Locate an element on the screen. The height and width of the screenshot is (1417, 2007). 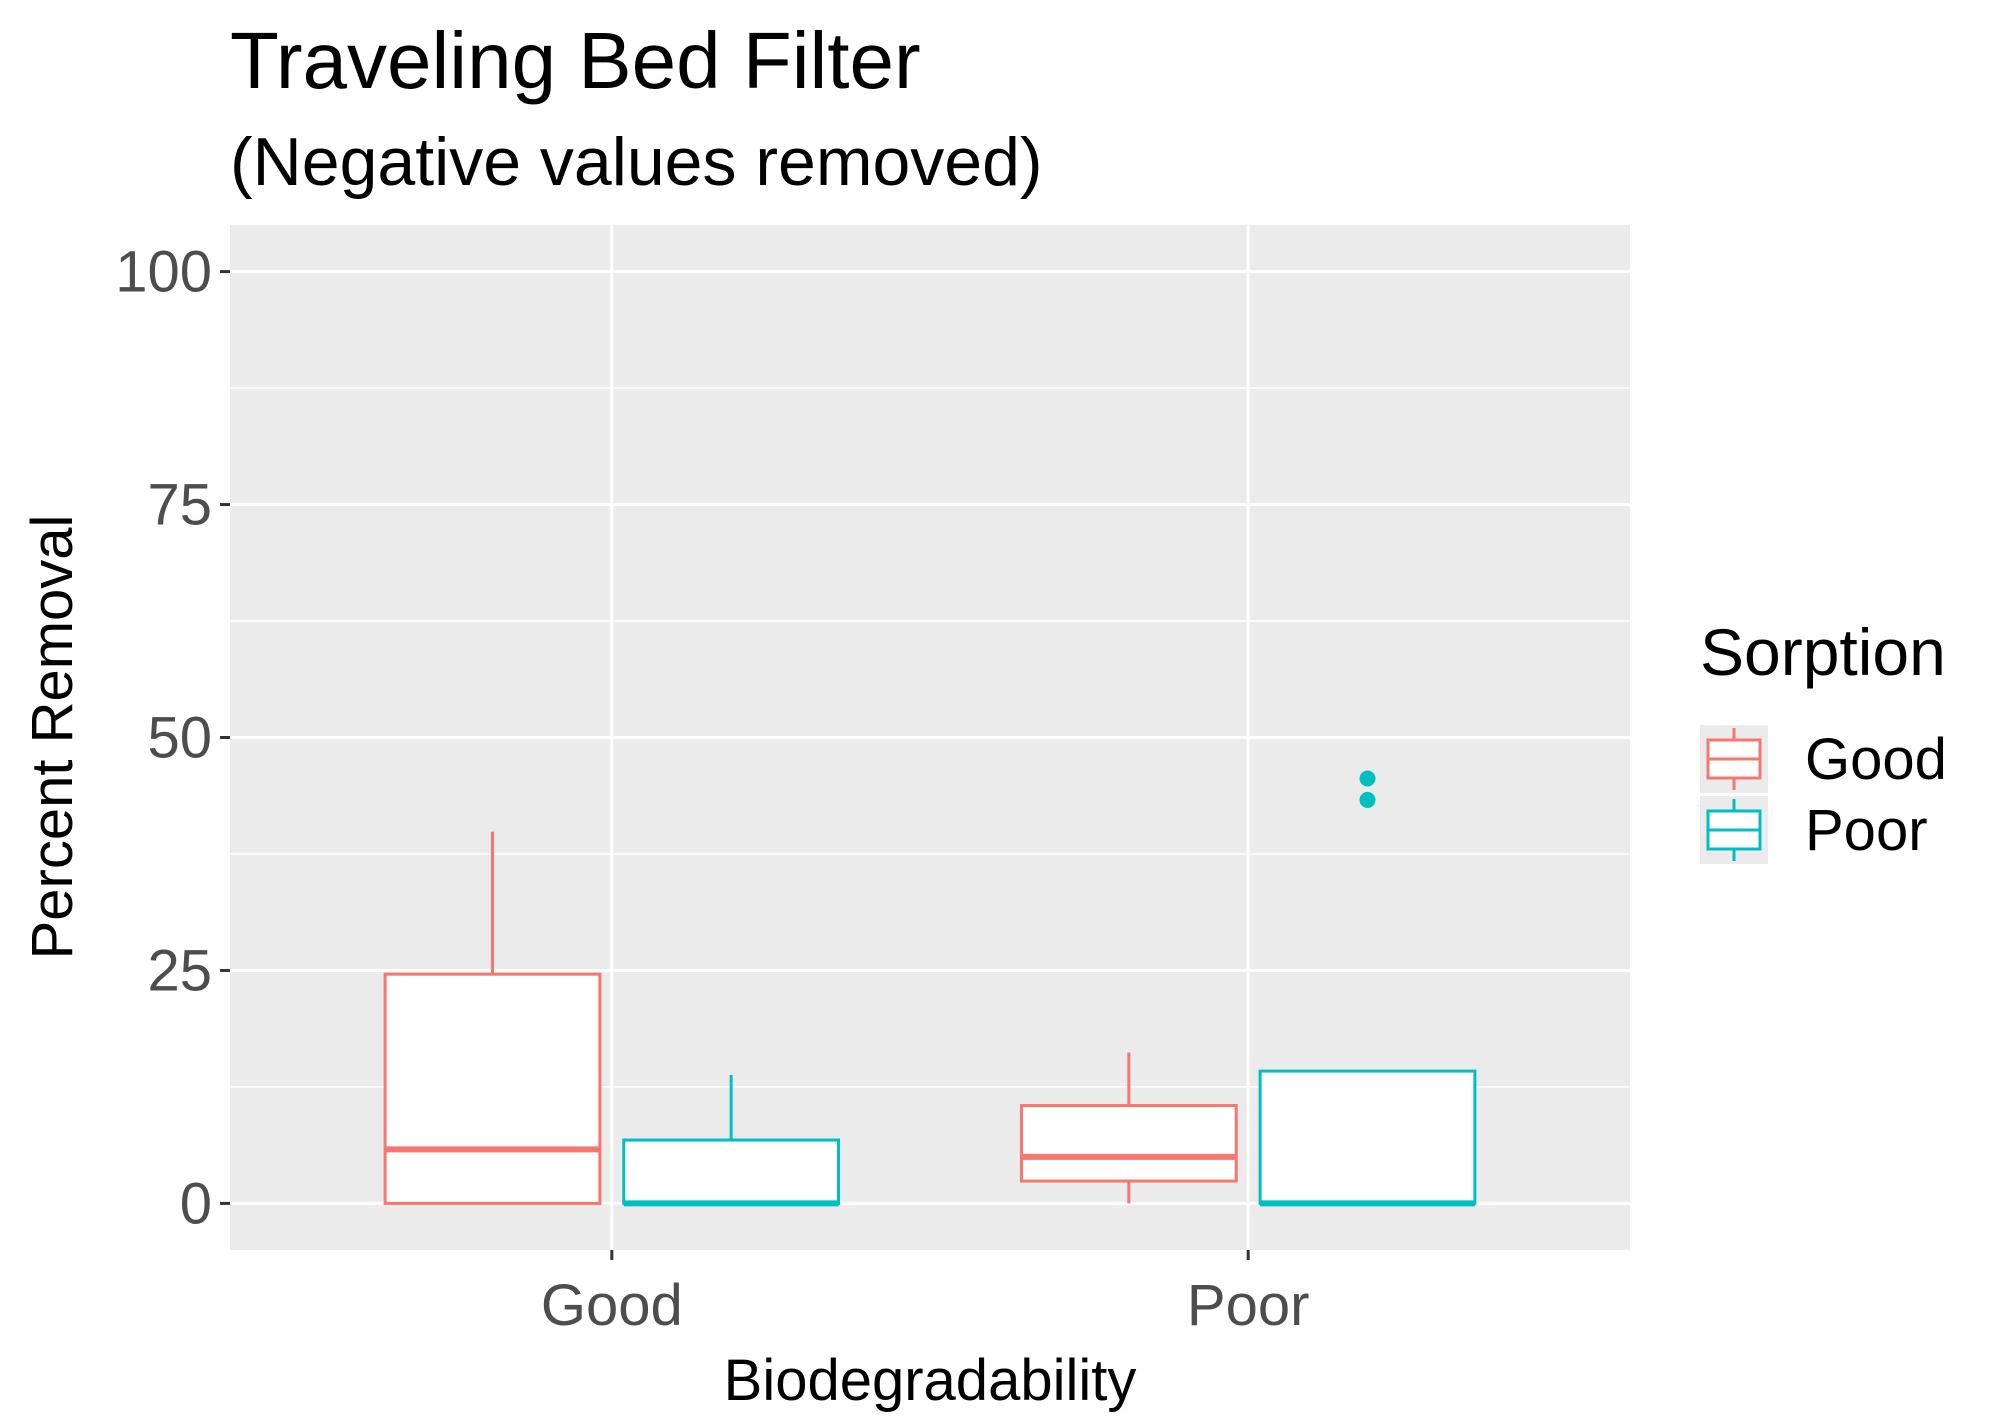
legend-label: Good is located at coordinates (1876, 759).